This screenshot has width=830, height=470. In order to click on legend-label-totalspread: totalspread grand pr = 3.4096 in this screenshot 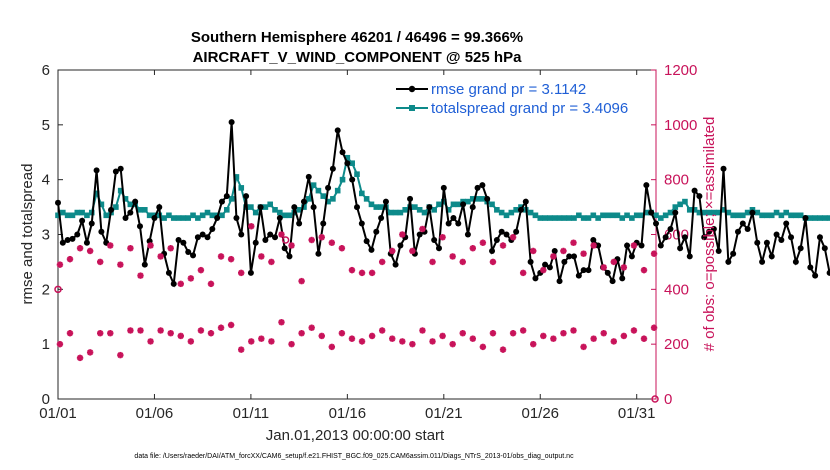, I will do `click(529, 108)`.